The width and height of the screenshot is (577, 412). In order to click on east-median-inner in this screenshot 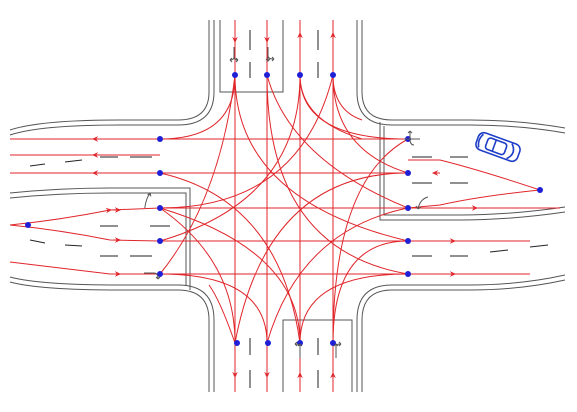, I will do `click(474, 171)`.